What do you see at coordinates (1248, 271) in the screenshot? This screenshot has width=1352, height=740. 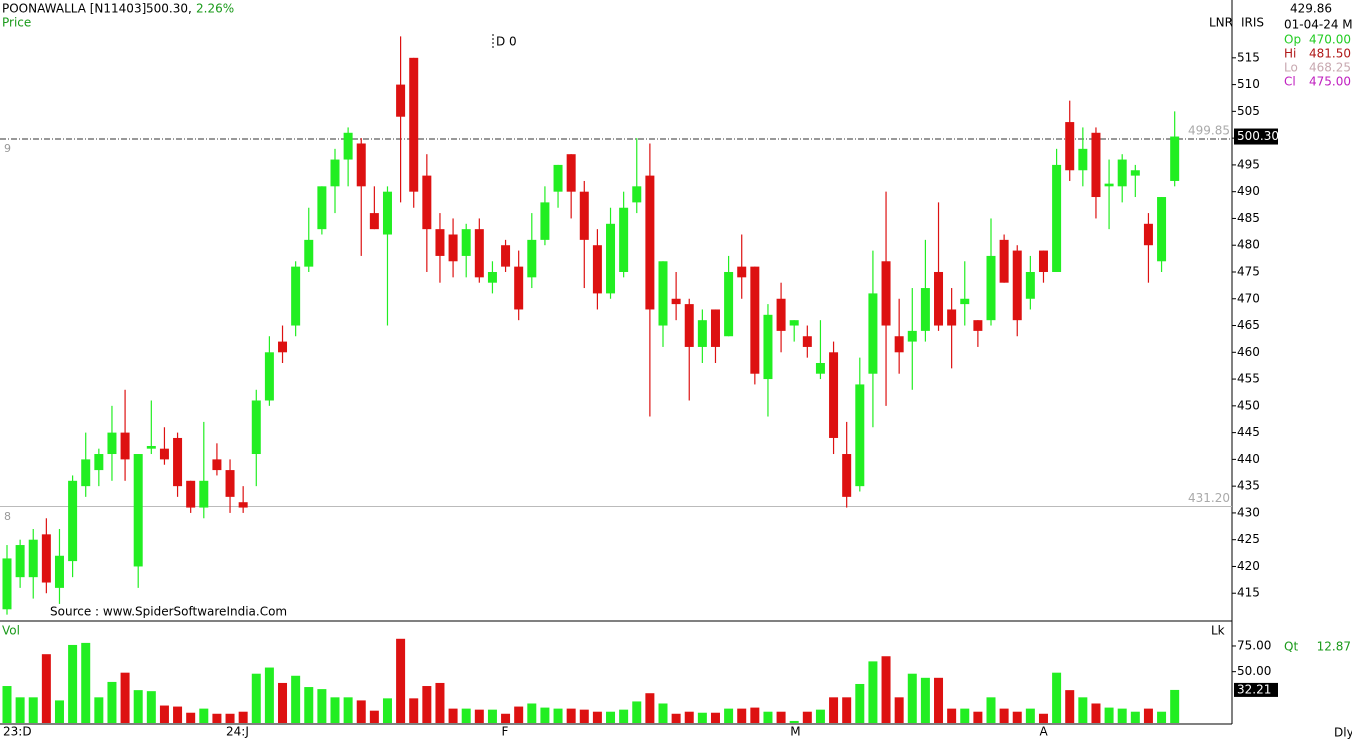 I see `y-tick-label: 475` at bounding box center [1248, 271].